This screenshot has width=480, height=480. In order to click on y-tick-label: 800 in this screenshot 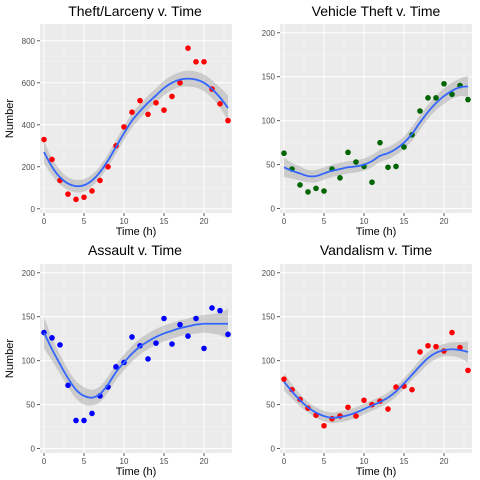, I will do `click(29, 41)`.